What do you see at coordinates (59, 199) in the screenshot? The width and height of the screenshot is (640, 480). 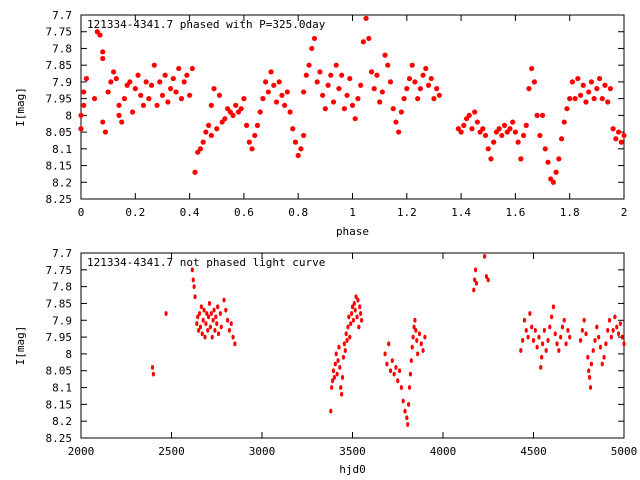 I see `y-tick-label: 8.25` at bounding box center [59, 199].